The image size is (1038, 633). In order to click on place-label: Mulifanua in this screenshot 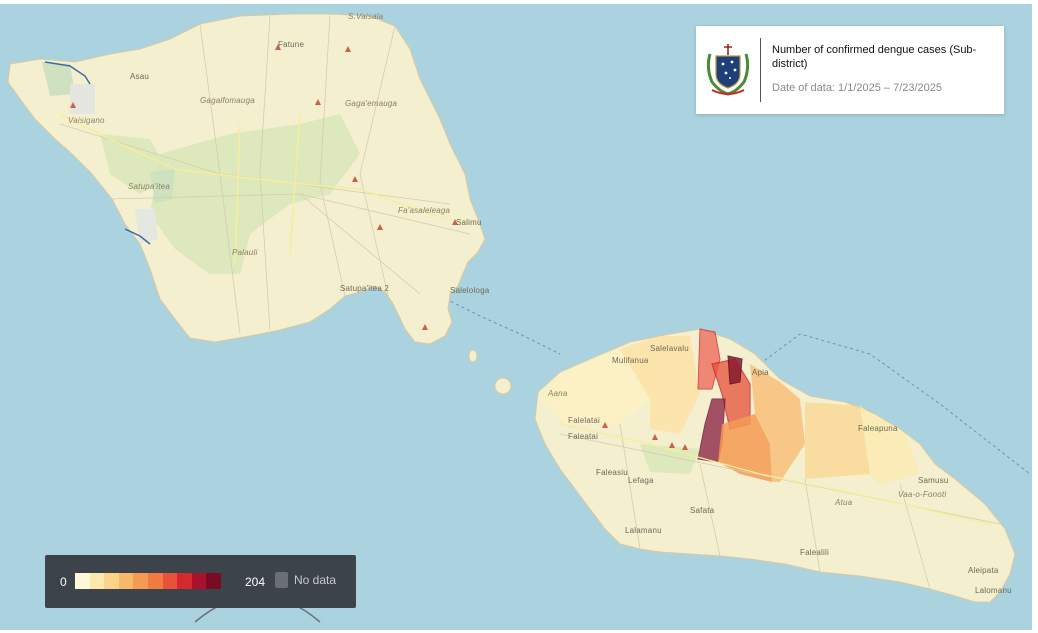, I will do `click(630, 360)`.